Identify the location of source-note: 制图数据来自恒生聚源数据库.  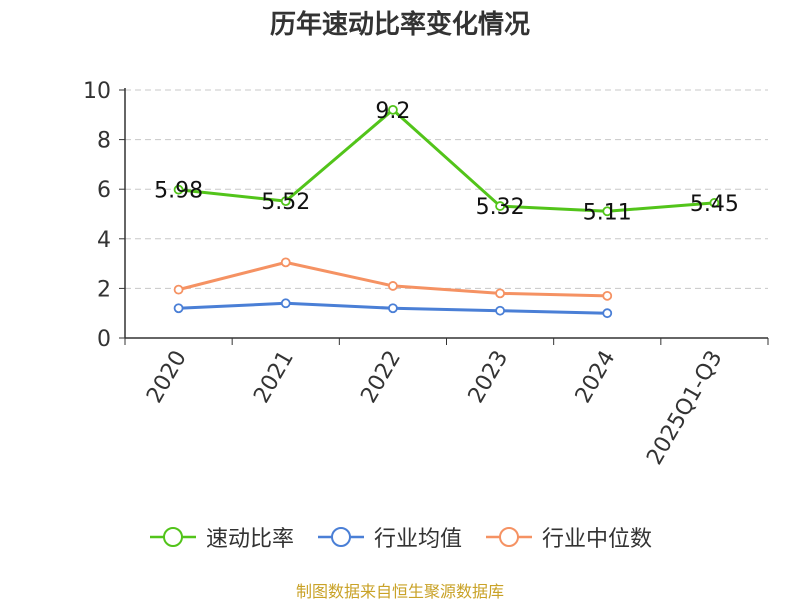
(399, 591).